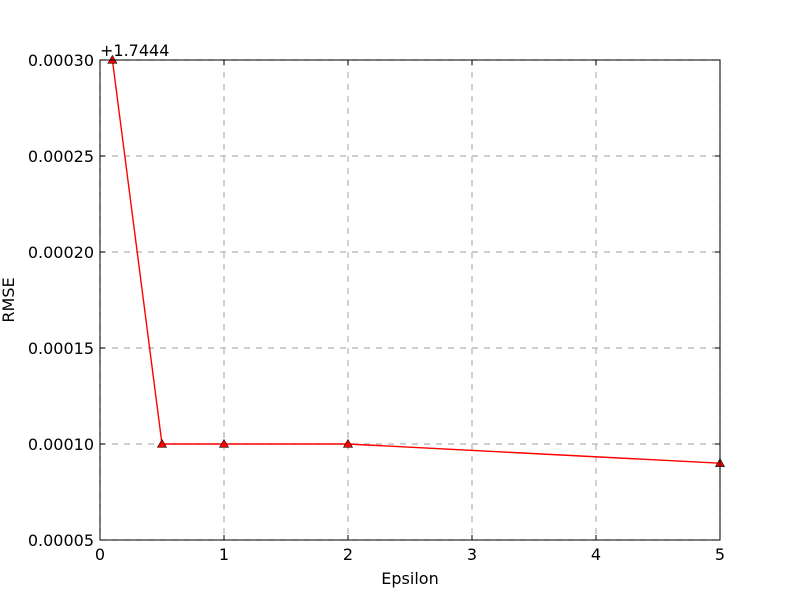 This screenshot has width=800, height=600. What do you see at coordinates (100, 554) in the screenshot?
I see `x-tick-label: 0` at bounding box center [100, 554].